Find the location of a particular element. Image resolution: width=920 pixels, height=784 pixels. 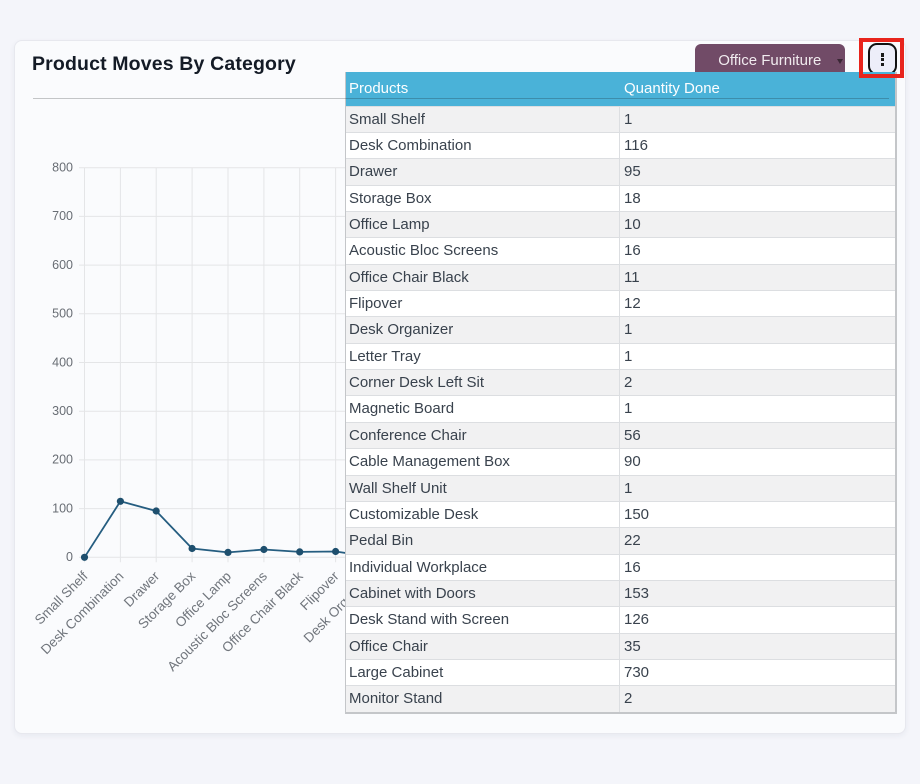

svg-text: 100 is located at coordinates (62, 508).